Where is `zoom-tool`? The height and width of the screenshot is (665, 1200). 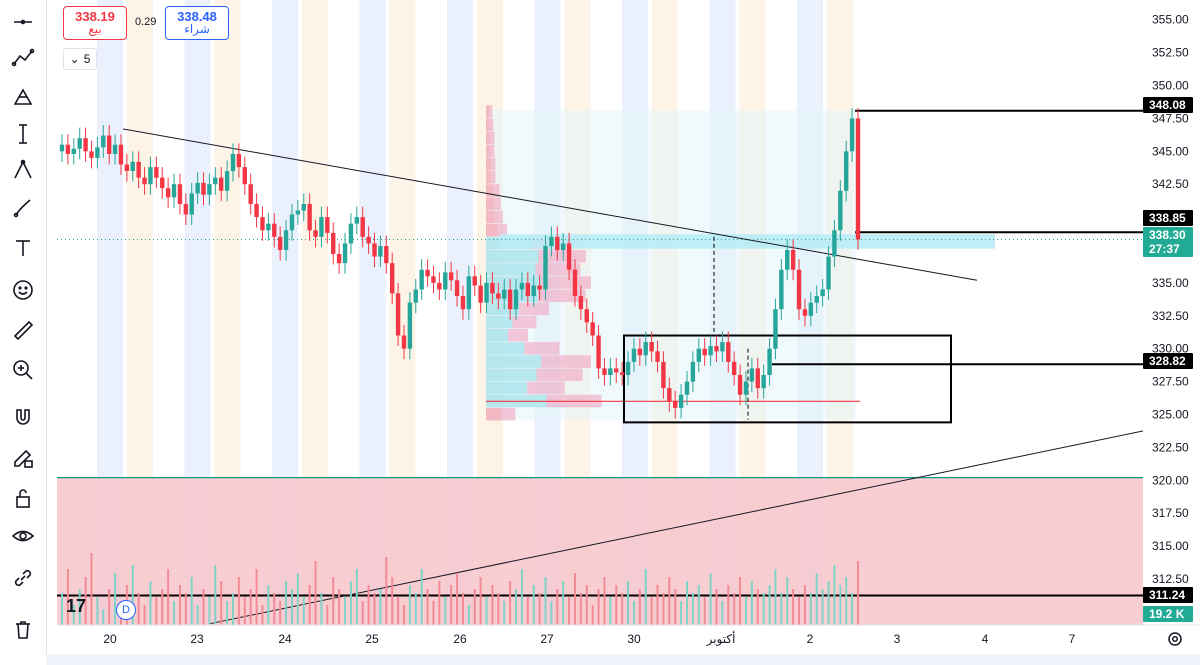 zoom-tool is located at coordinates (23, 370).